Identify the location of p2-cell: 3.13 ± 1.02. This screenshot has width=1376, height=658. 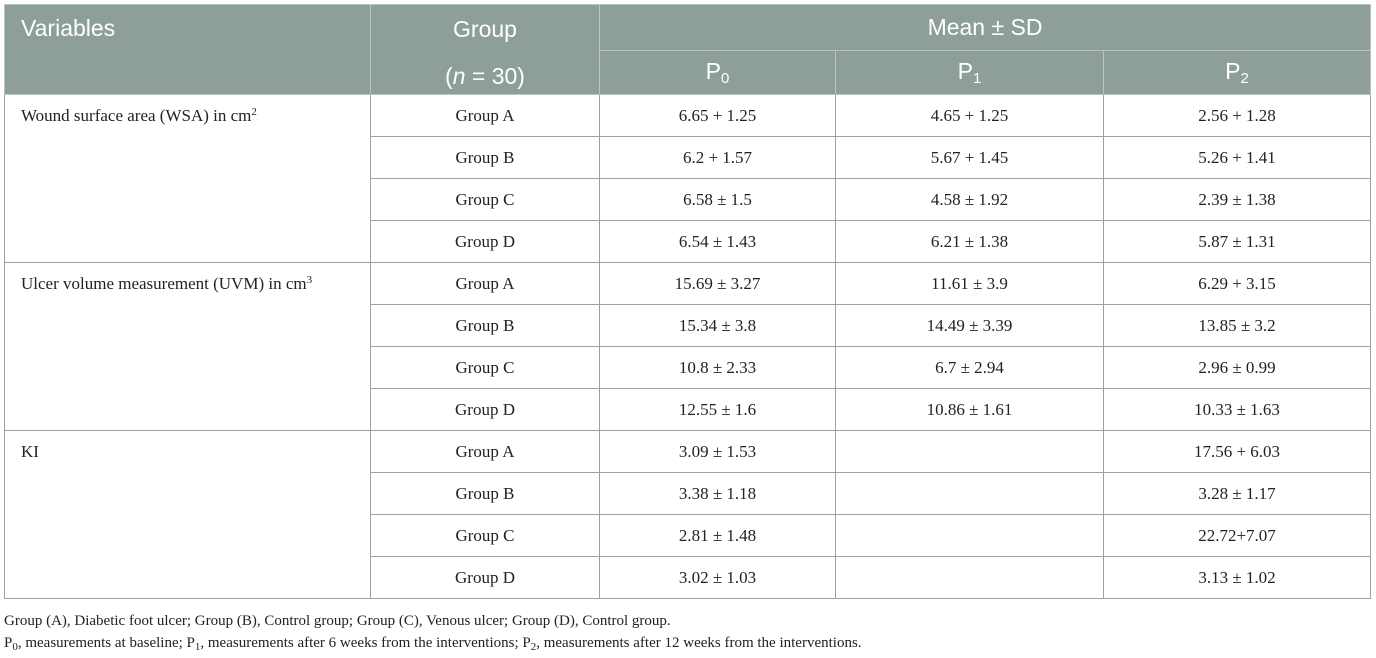
(1237, 577).